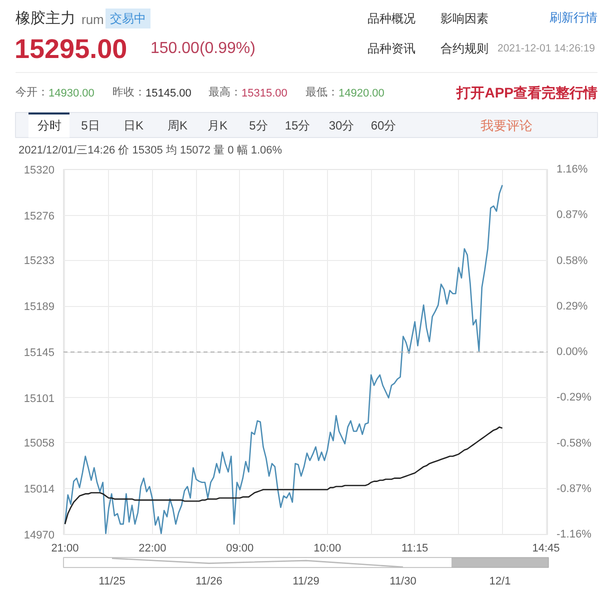 The height and width of the screenshot is (591, 600). I want to click on text: 周K, so click(178, 125).